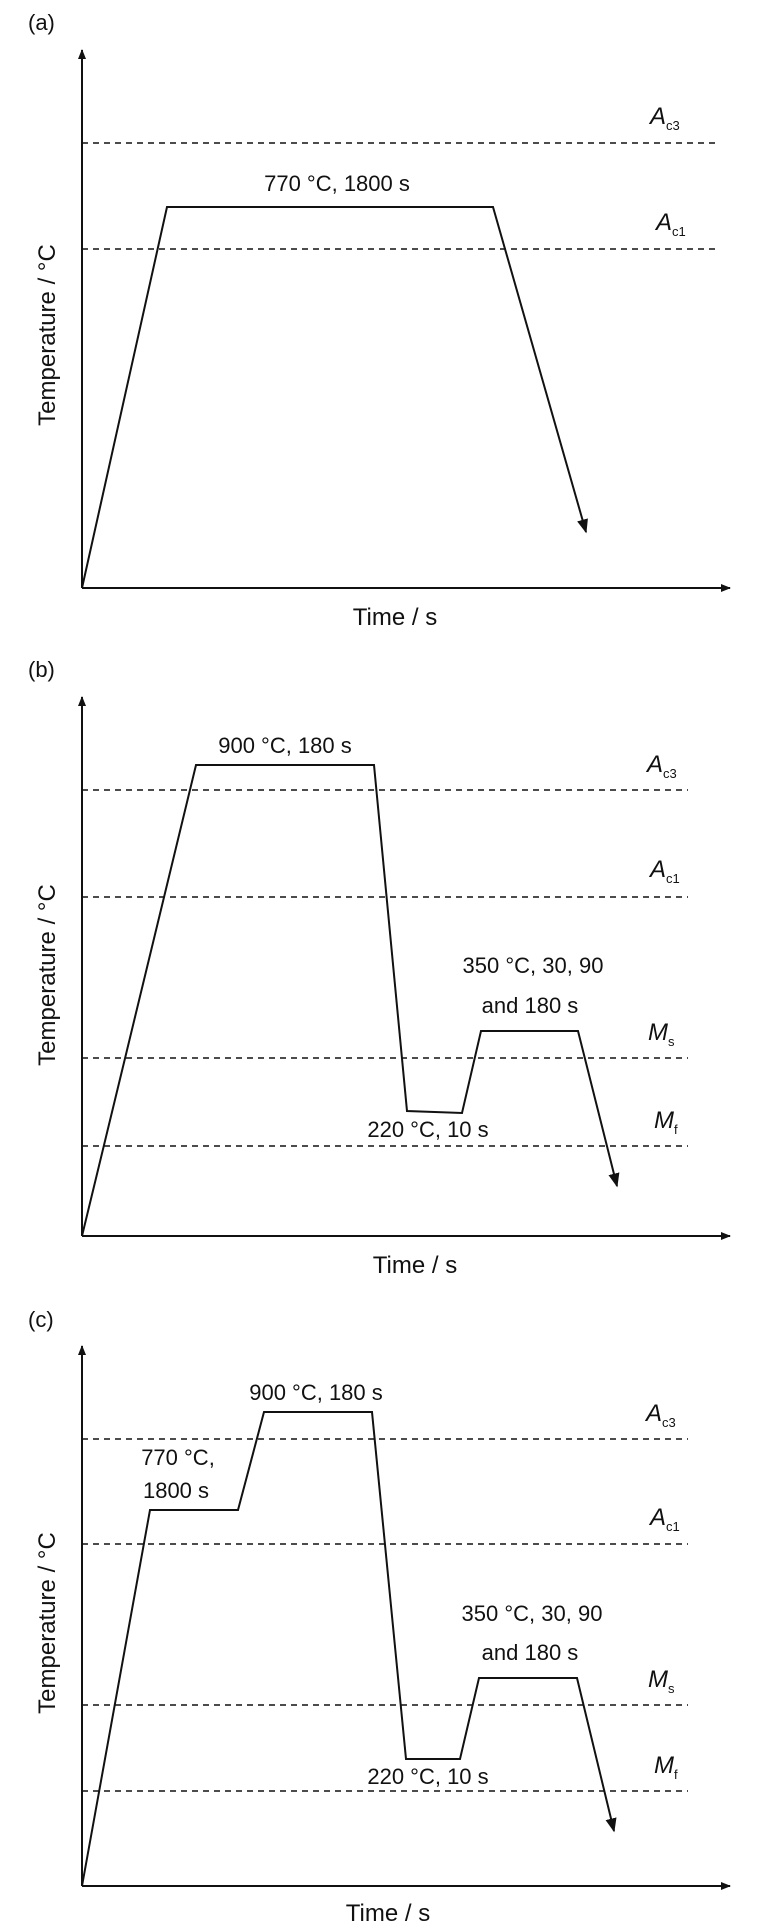 This screenshot has height=1929, width=768. What do you see at coordinates (334, 397) in the screenshot?
I see `heating-schedule` at bounding box center [334, 397].